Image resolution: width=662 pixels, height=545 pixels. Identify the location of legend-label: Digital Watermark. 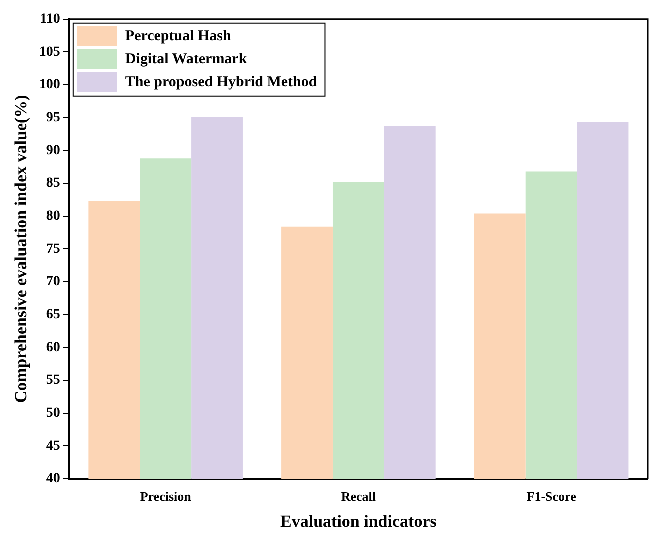
(186, 59).